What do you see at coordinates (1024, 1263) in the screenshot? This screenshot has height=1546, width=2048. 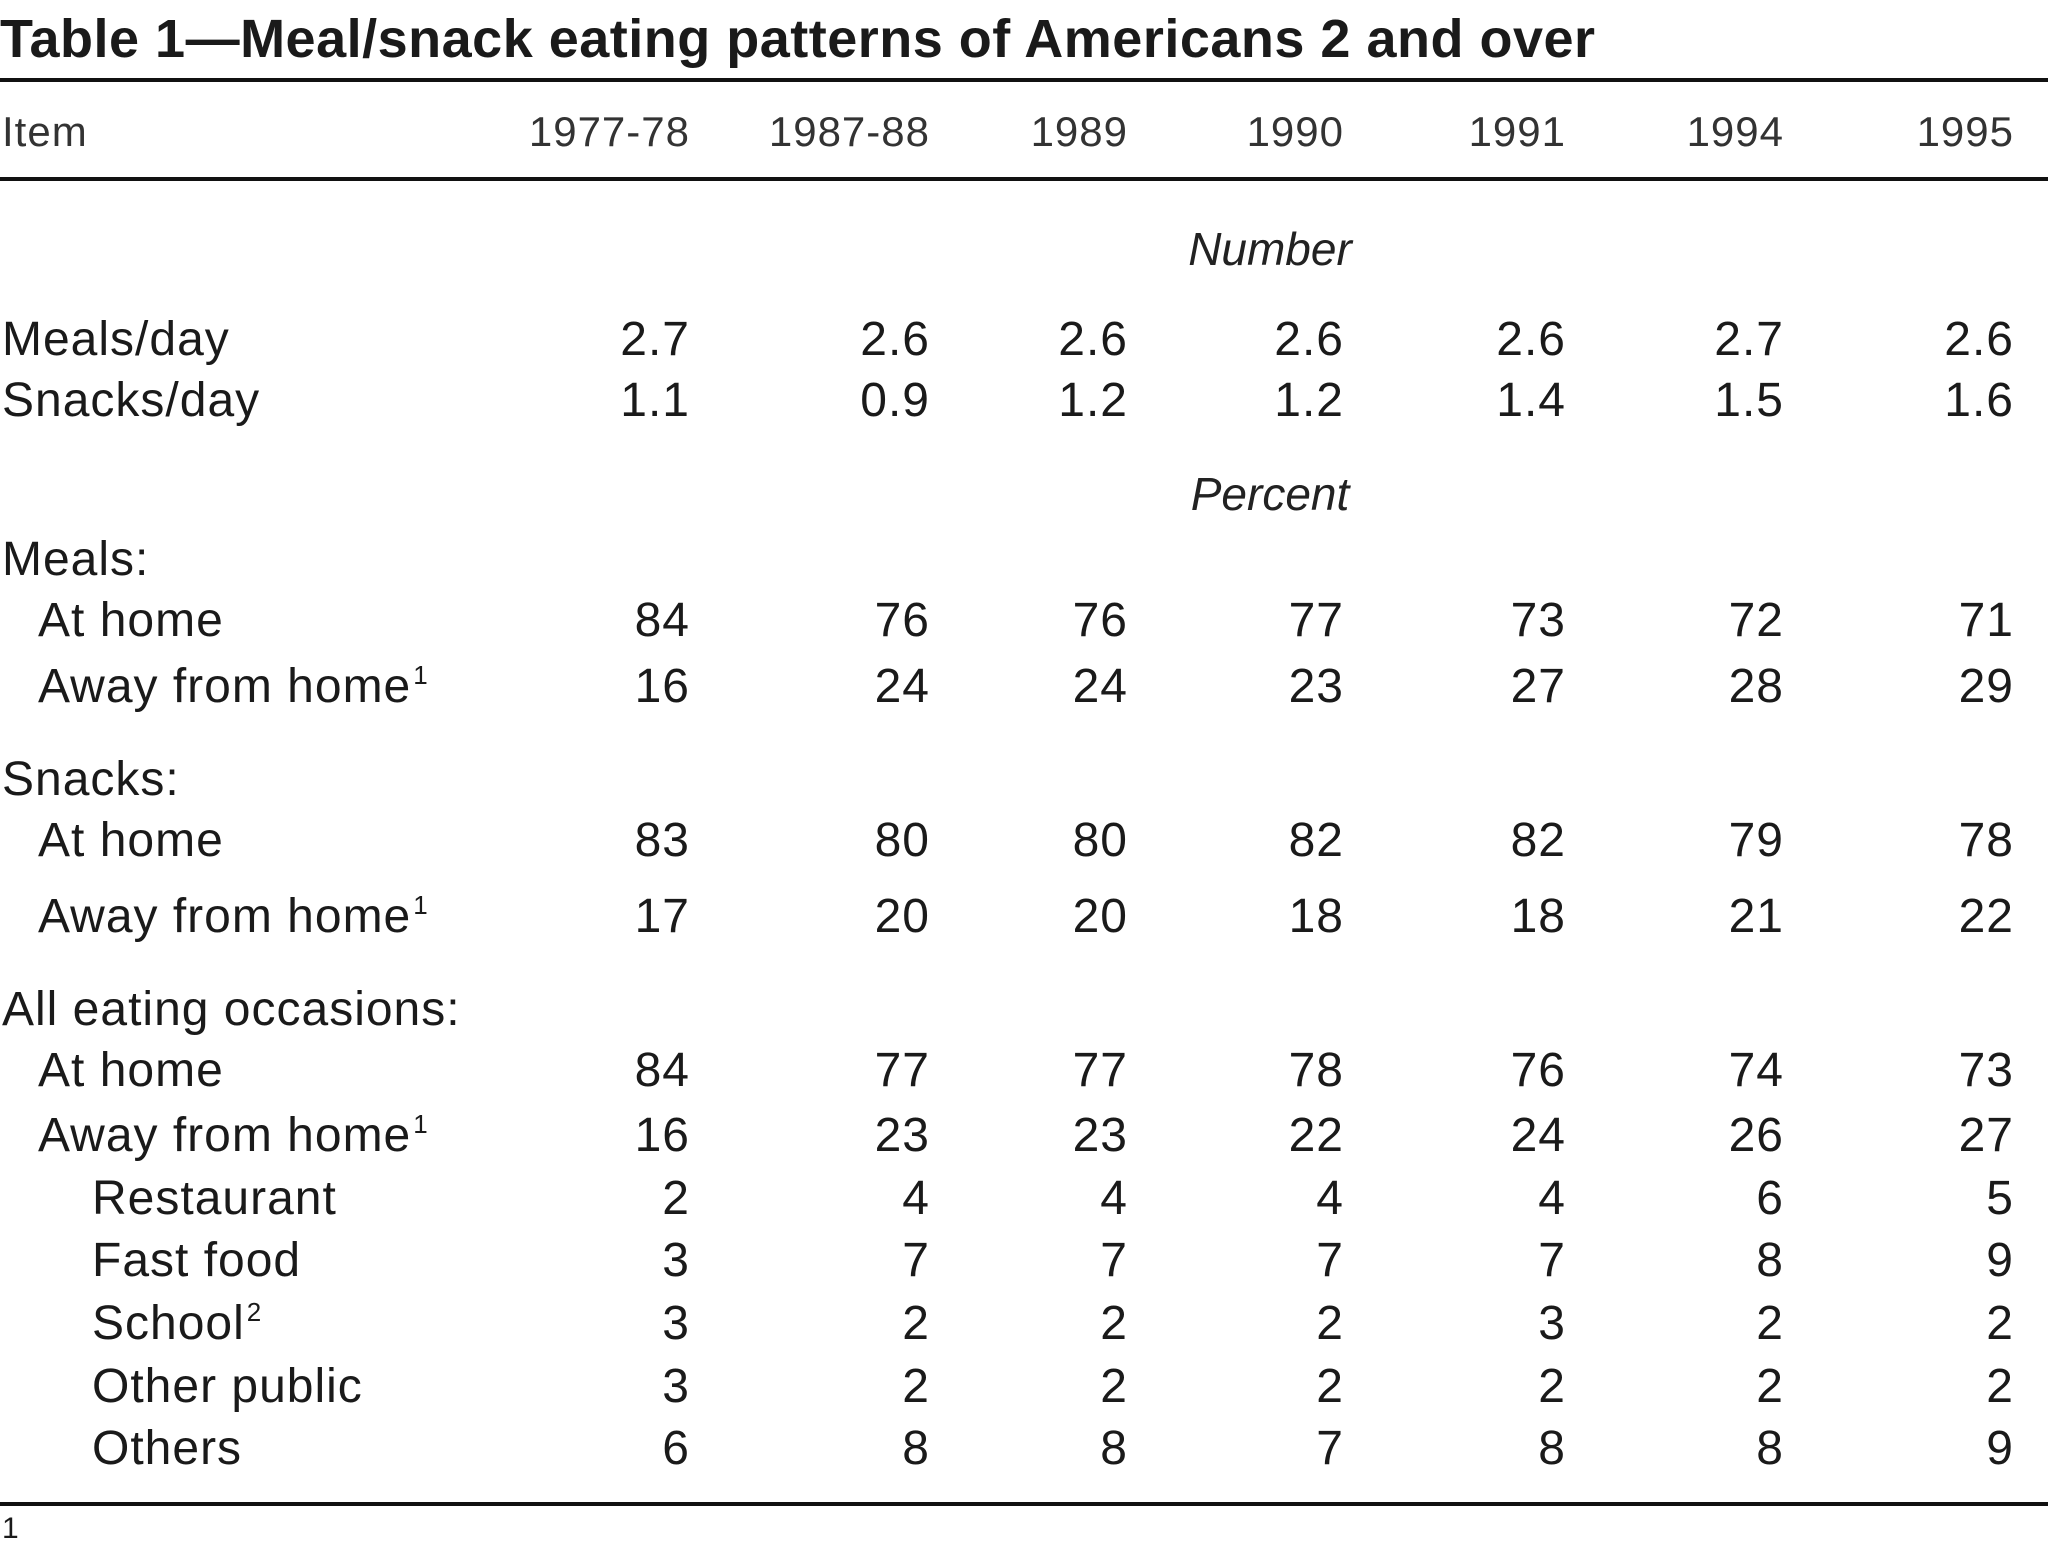 I see `table-row: Fast food 3 7 7 7 7 8 9` at bounding box center [1024, 1263].